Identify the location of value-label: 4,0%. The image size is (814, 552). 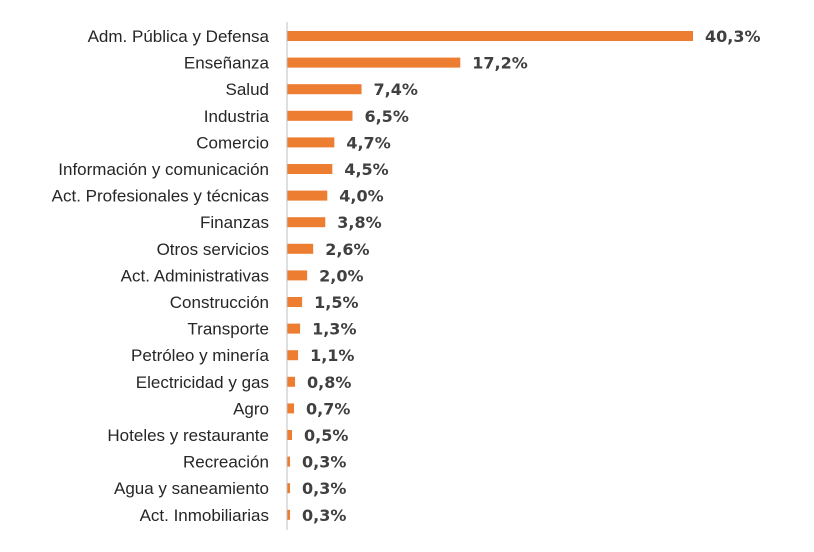
(361, 196).